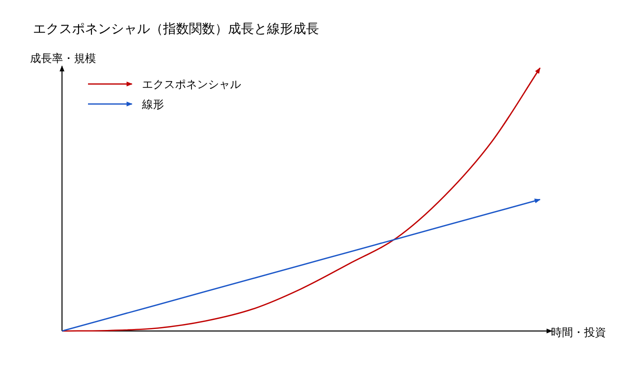  Describe the element at coordinates (578, 332) in the screenshot. I see `x-axis-title: 時間・投資` at that location.